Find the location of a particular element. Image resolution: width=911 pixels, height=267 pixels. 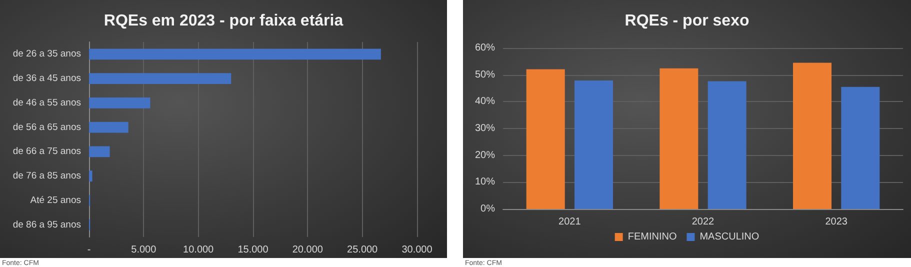

y-tick-label: de 46 a 55 anos is located at coordinates (47, 102).